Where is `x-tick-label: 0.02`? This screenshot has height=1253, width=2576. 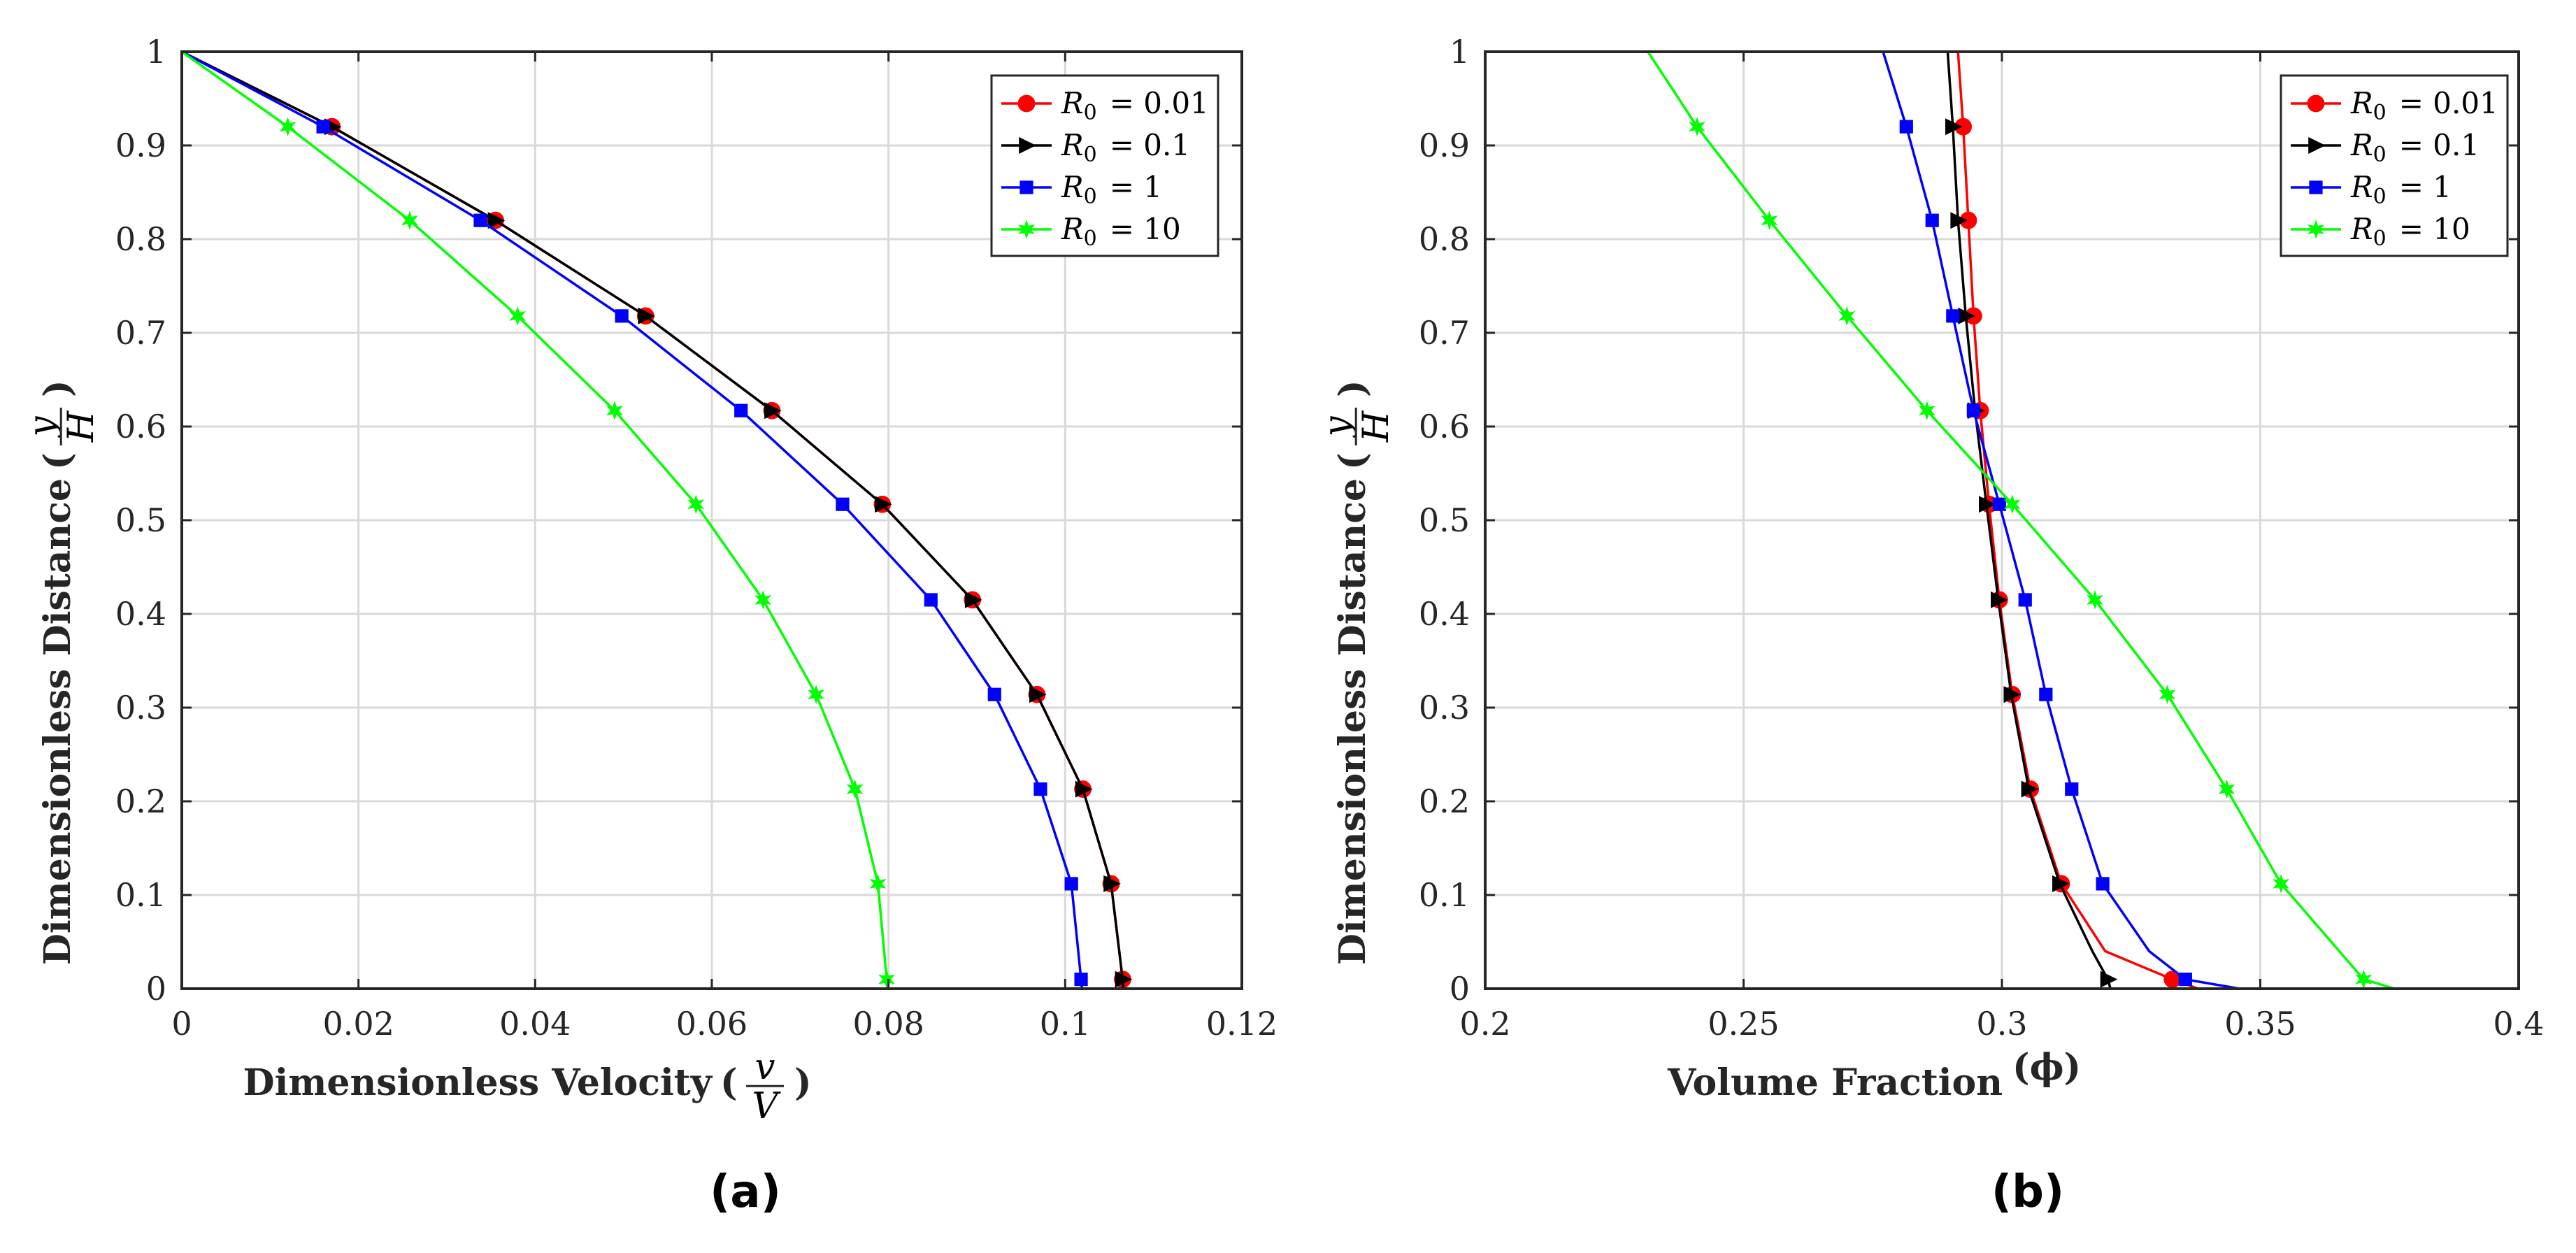
x-tick-label: 0.02 is located at coordinates (358, 1024).